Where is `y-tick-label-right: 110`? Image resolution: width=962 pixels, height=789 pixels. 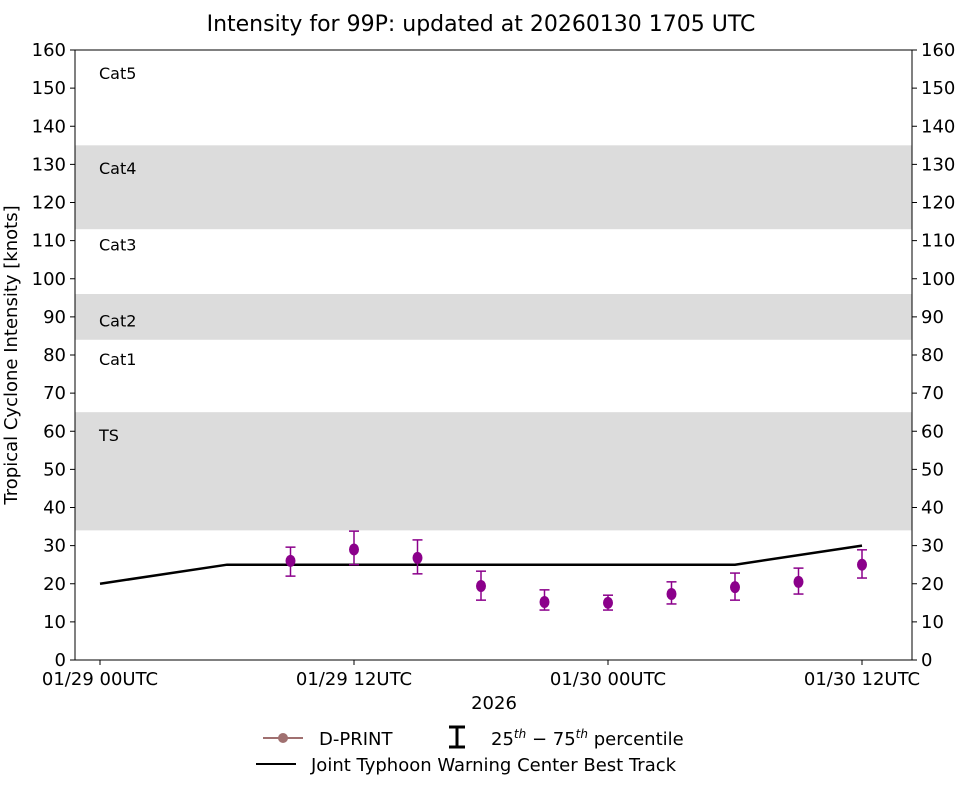 y-tick-label-right: 110 is located at coordinates (938, 241).